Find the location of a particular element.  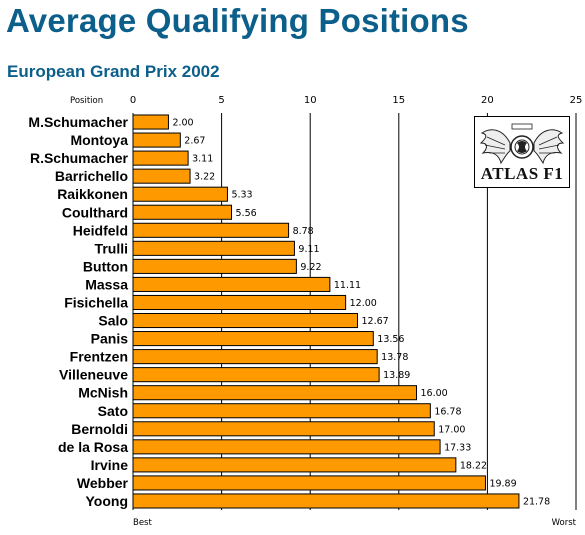

category-label: Coulthard is located at coordinates (95, 212).